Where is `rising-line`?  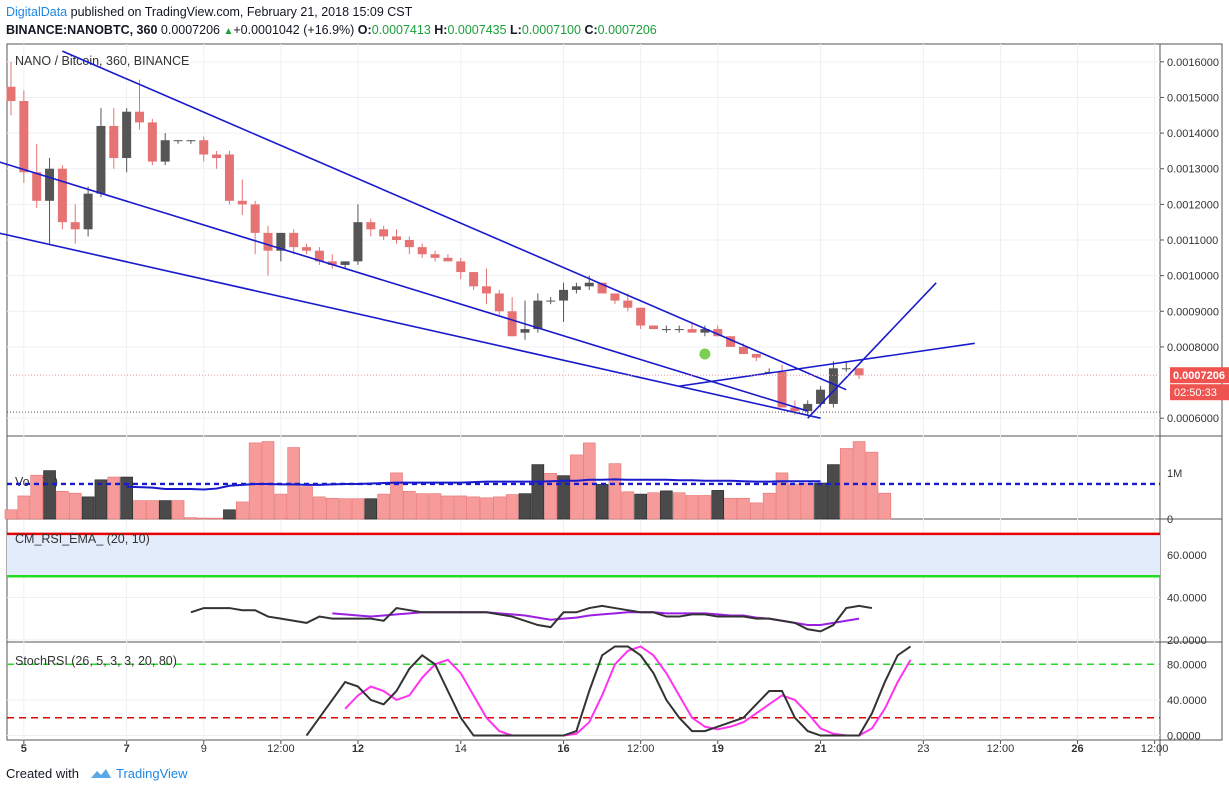 rising-line is located at coordinates (872, 350).